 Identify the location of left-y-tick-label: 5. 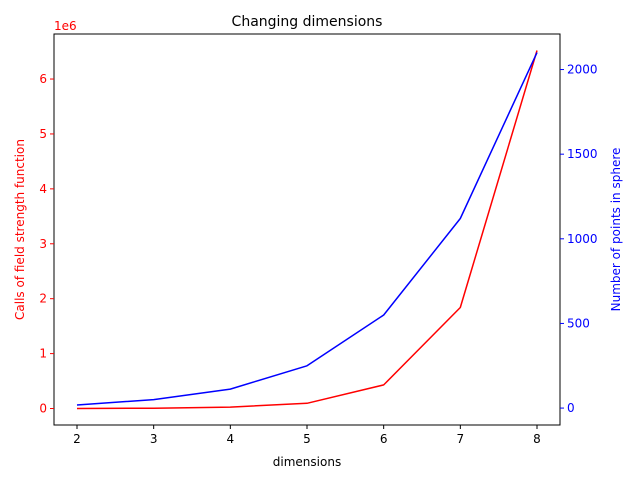
(43, 134).